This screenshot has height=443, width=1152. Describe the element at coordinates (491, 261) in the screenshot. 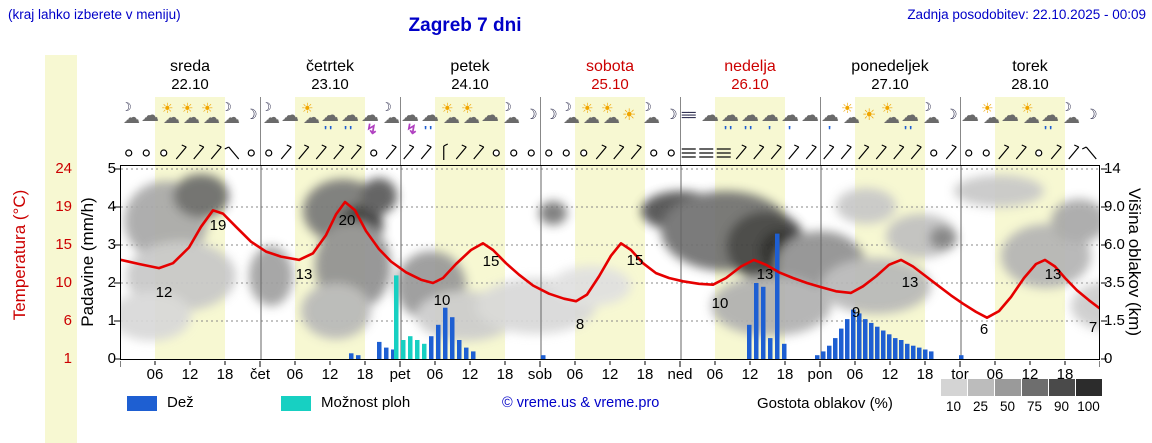

I see `svg-text: 15` at that location.